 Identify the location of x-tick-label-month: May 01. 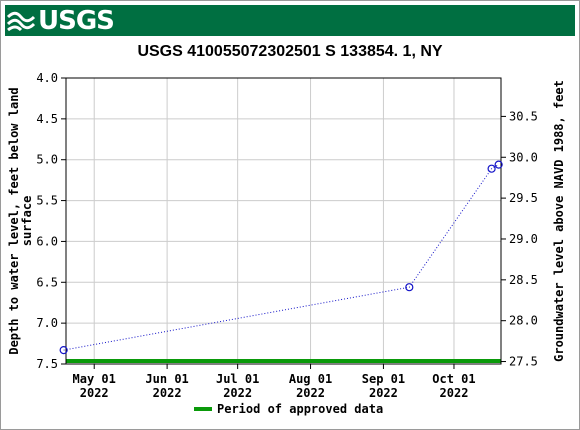
(94, 379).